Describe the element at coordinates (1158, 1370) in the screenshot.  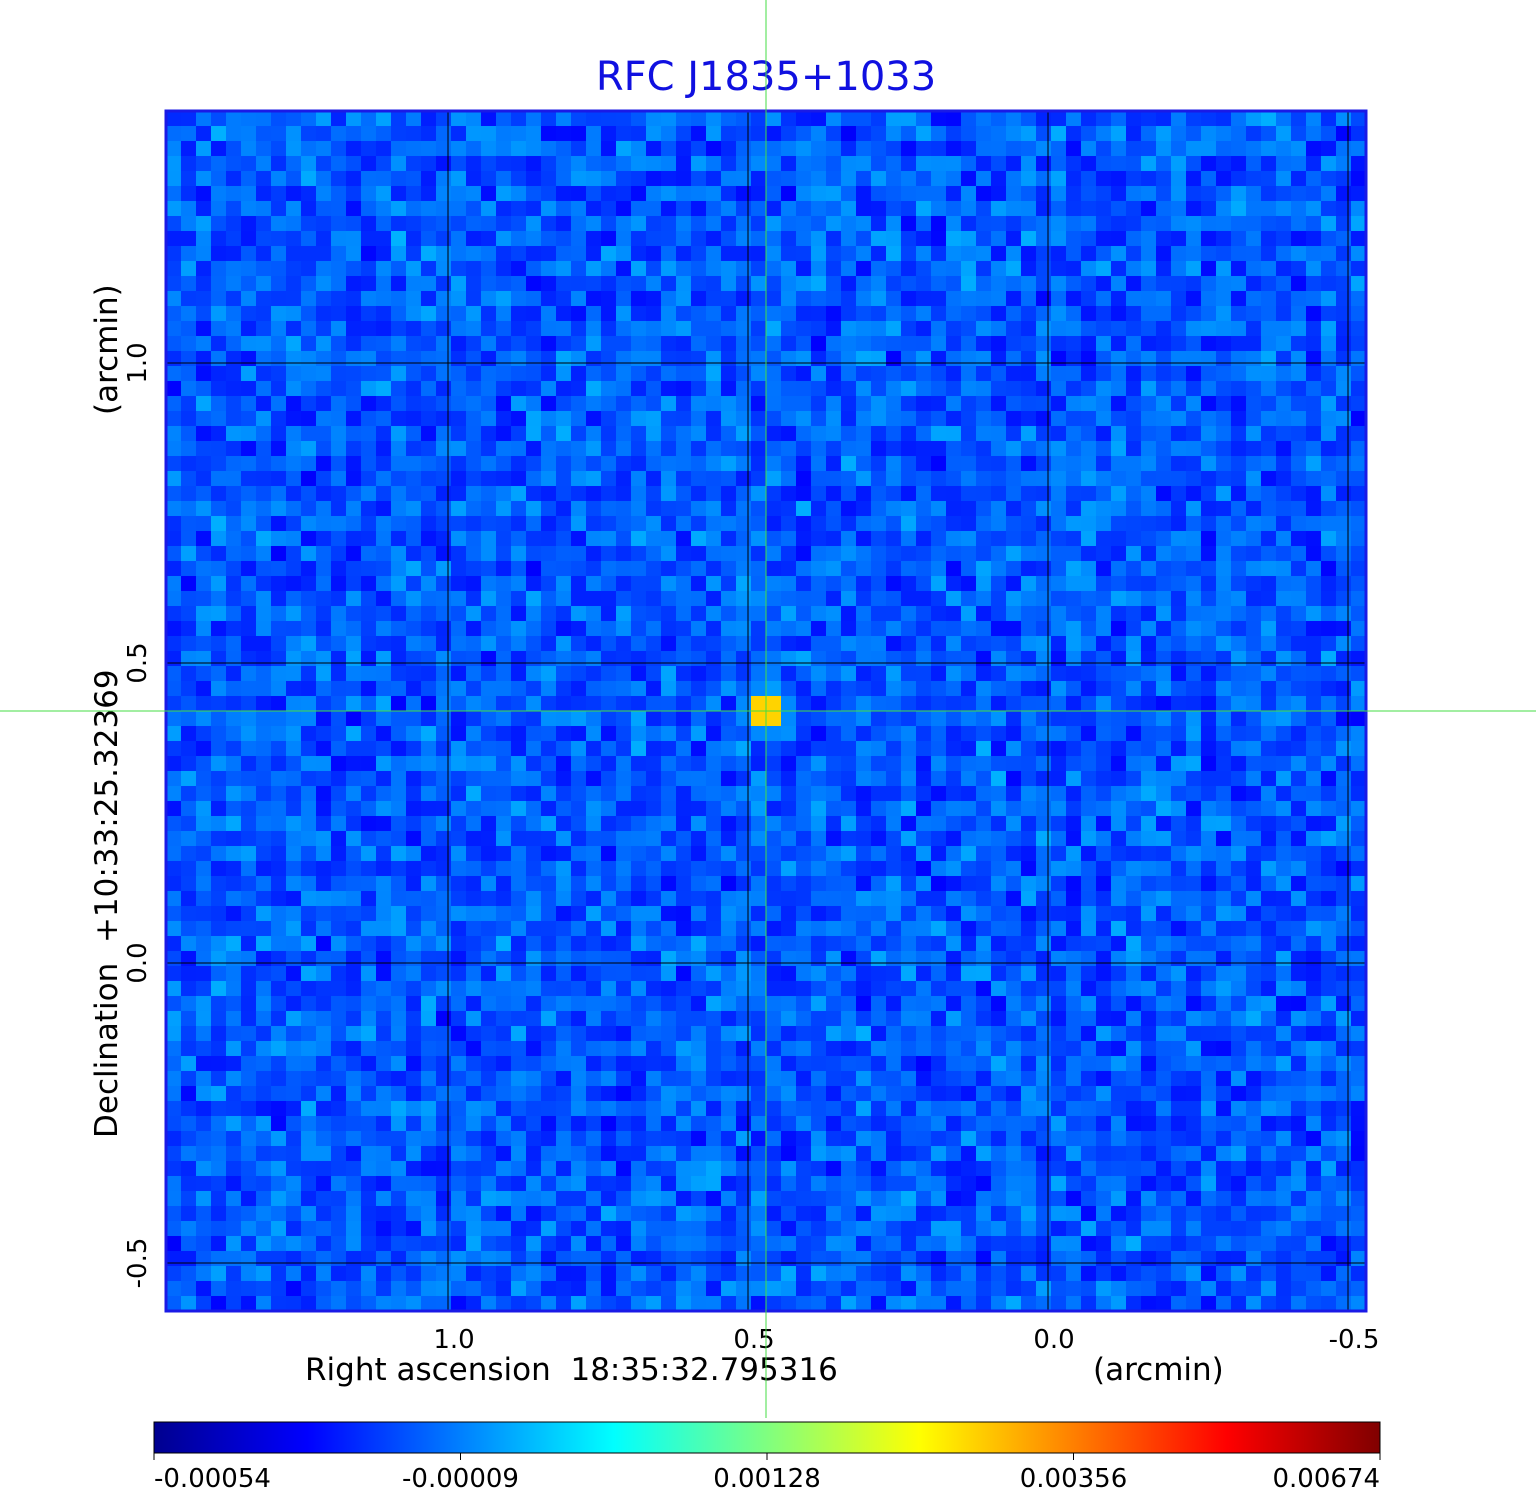
I see `x-axis-unit: (arcmin)` at that location.